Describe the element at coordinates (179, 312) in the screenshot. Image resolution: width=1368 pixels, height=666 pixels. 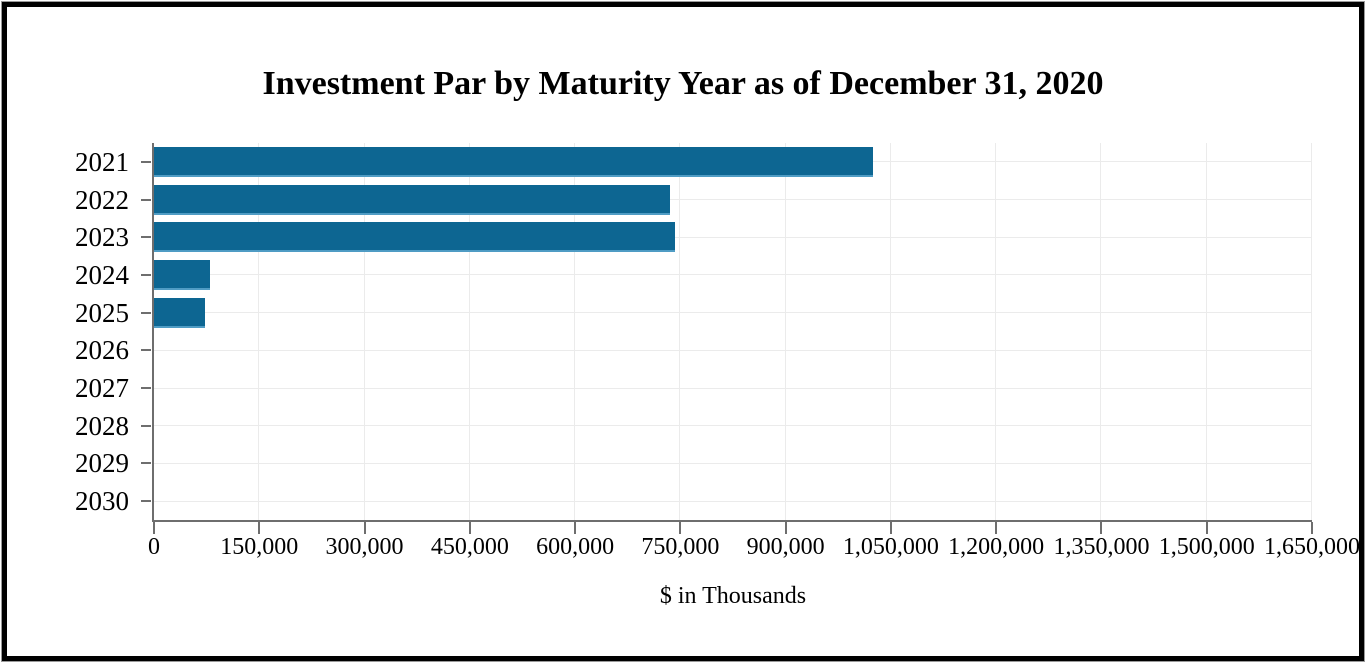
I see `bar-2025` at that location.